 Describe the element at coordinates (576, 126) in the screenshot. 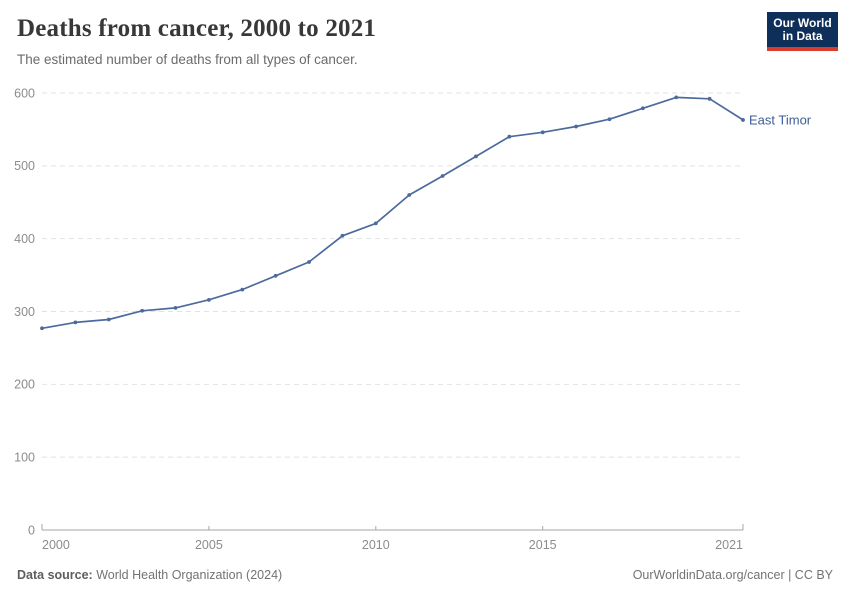

I see `data-point-2016` at that location.